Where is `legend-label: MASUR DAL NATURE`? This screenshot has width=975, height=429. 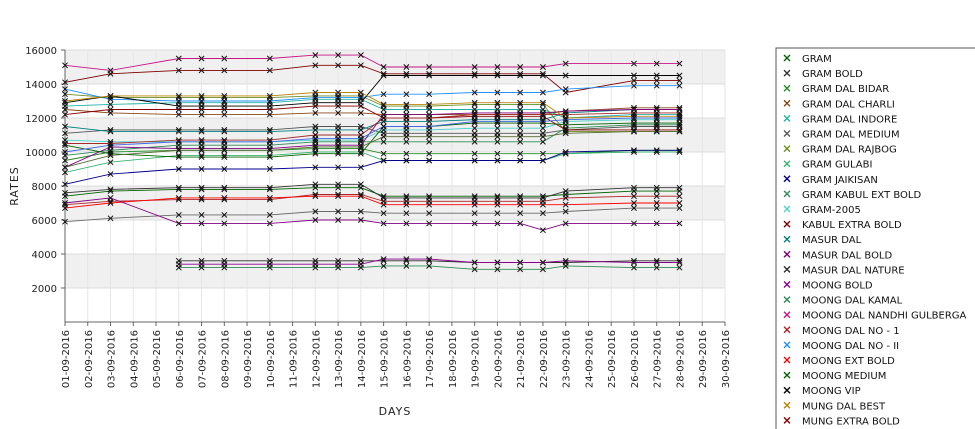
legend-label: MASUR DAL NATURE is located at coordinates (853, 270).